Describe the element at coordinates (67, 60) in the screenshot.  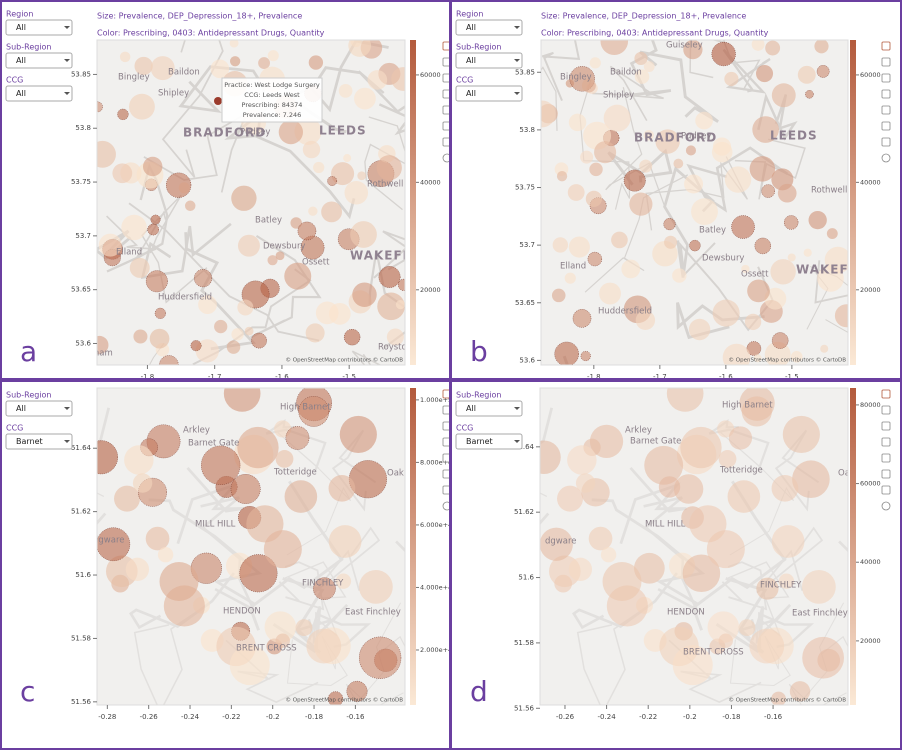
I see `dropdown-arrow` at that location.